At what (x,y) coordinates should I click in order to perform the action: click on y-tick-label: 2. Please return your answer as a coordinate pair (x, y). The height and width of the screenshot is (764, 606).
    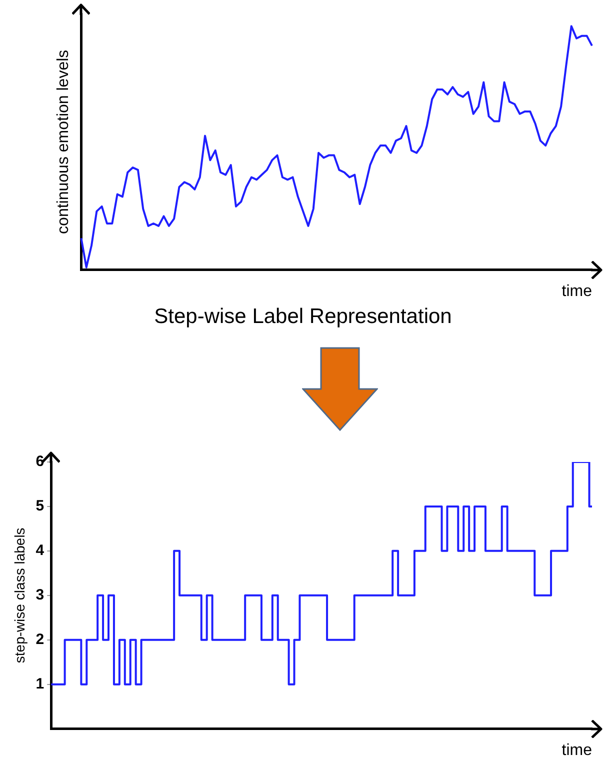
    Looking at the image, I should click on (40, 639).